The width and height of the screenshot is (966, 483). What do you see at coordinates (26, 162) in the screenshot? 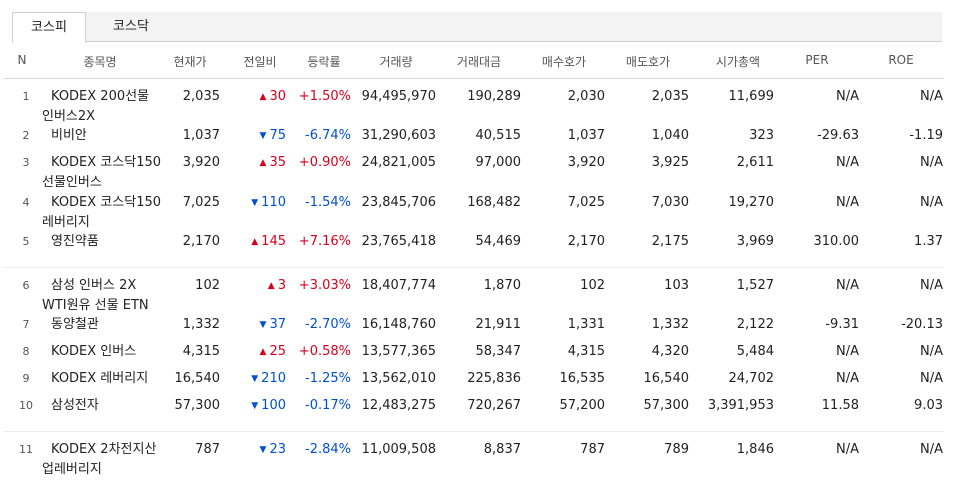
I see `row-number: 3` at bounding box center [26, 162].